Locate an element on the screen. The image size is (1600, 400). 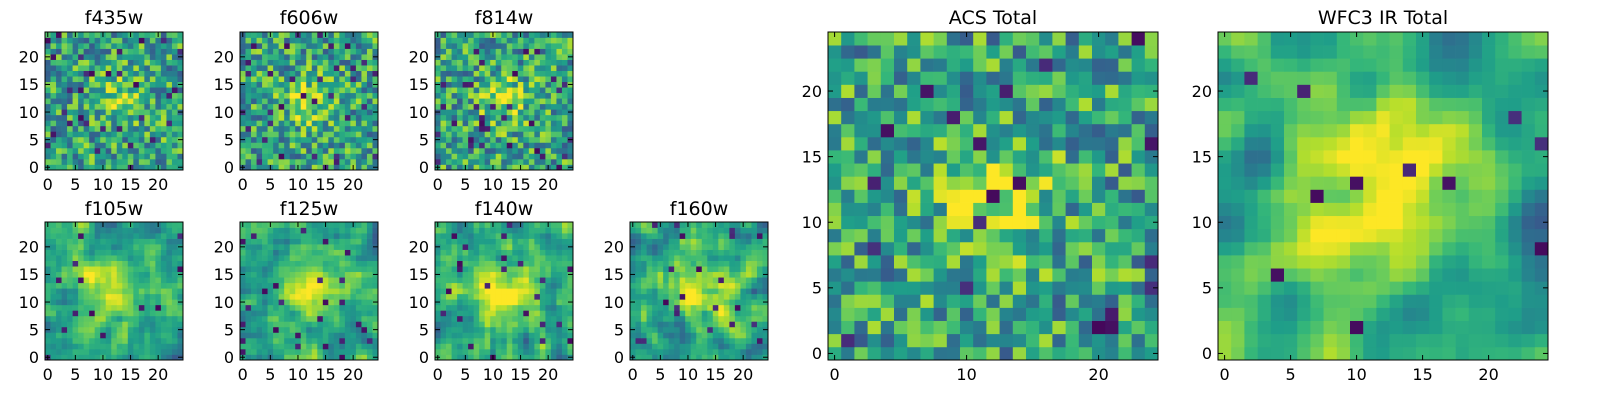
panel-title: ACS Total is located at coordinates (993, 18).